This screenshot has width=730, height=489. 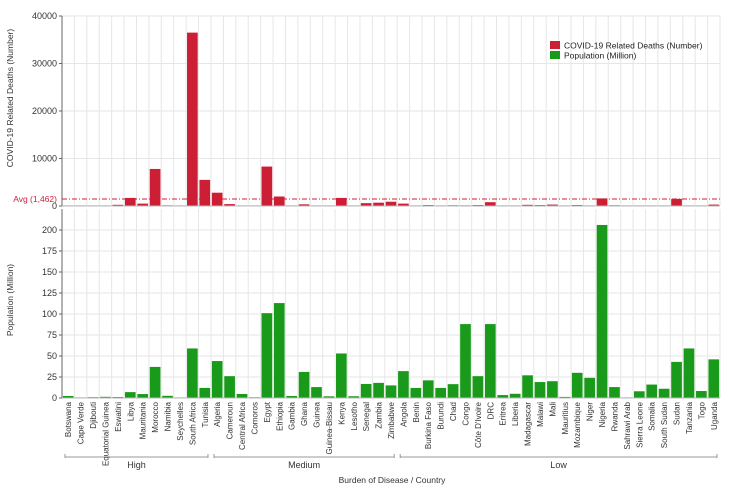 What do you see at coordinates (105, 433) in the screenshot?
I see `x-tick-label: Equatorial Guinea` at bounding box center [105, 433].